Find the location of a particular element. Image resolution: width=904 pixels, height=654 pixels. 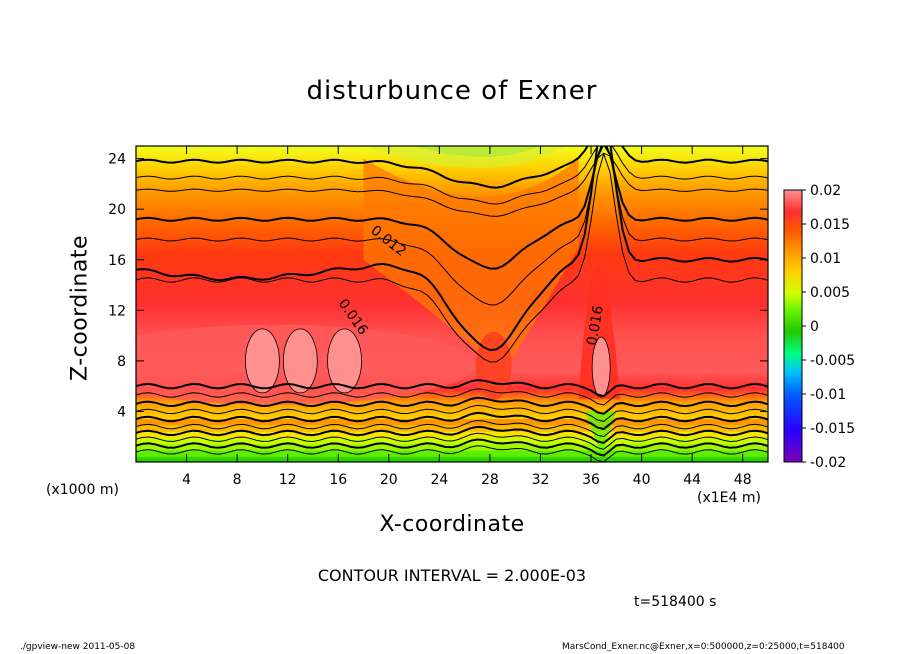

upper-dip-core is located at coordinates (477, 151).